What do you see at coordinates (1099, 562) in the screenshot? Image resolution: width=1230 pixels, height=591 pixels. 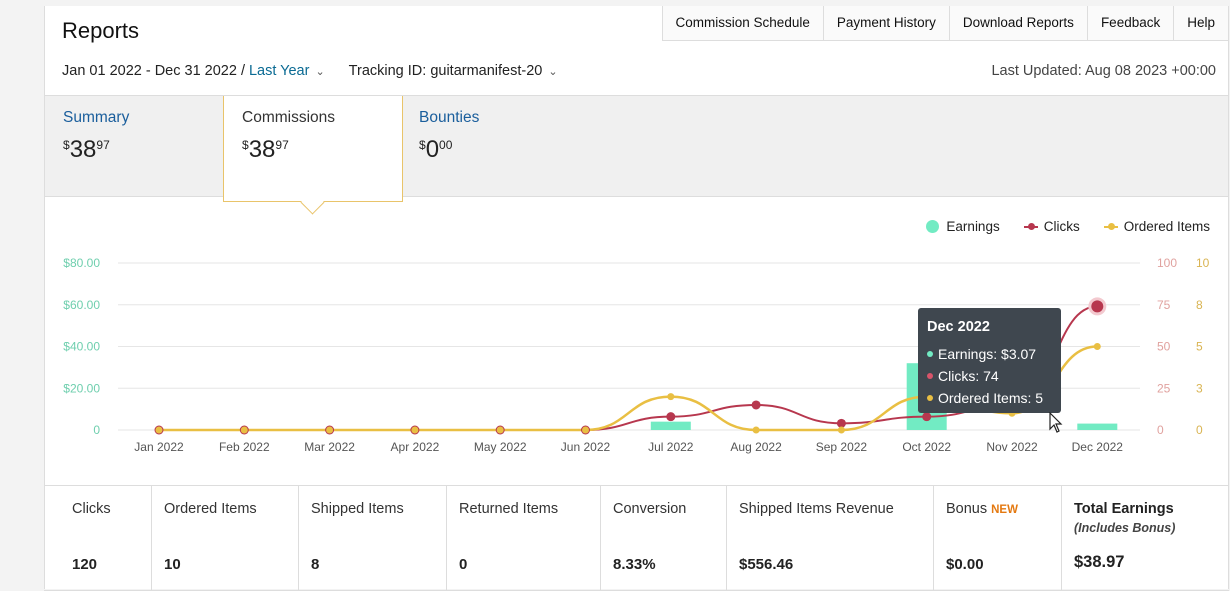 I see `stat-value: $38.97` at bounding box center [1099, 562].